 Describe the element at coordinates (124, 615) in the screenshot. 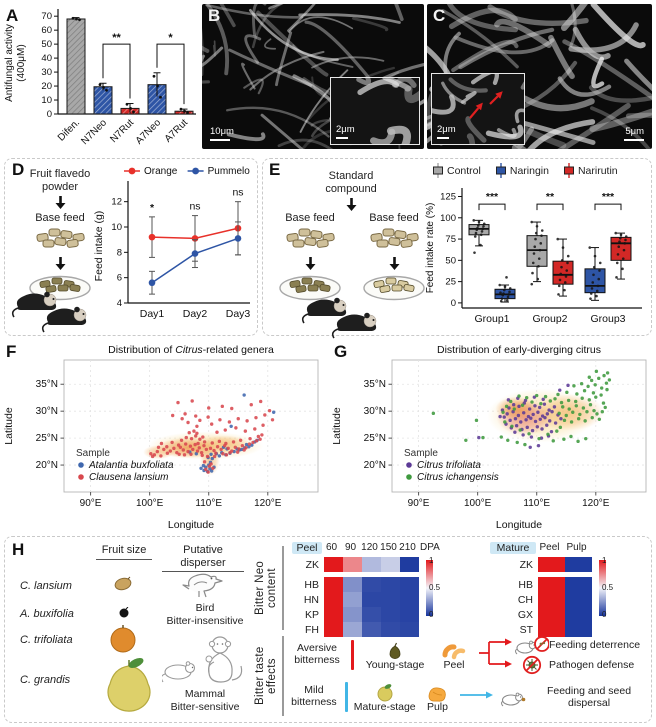

I see `fruit-buxifolia-icon` at that location.